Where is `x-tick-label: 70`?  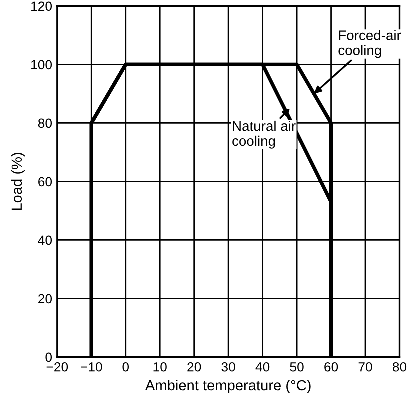 x-tick-label: 70 is located at coordinates (365, 367).